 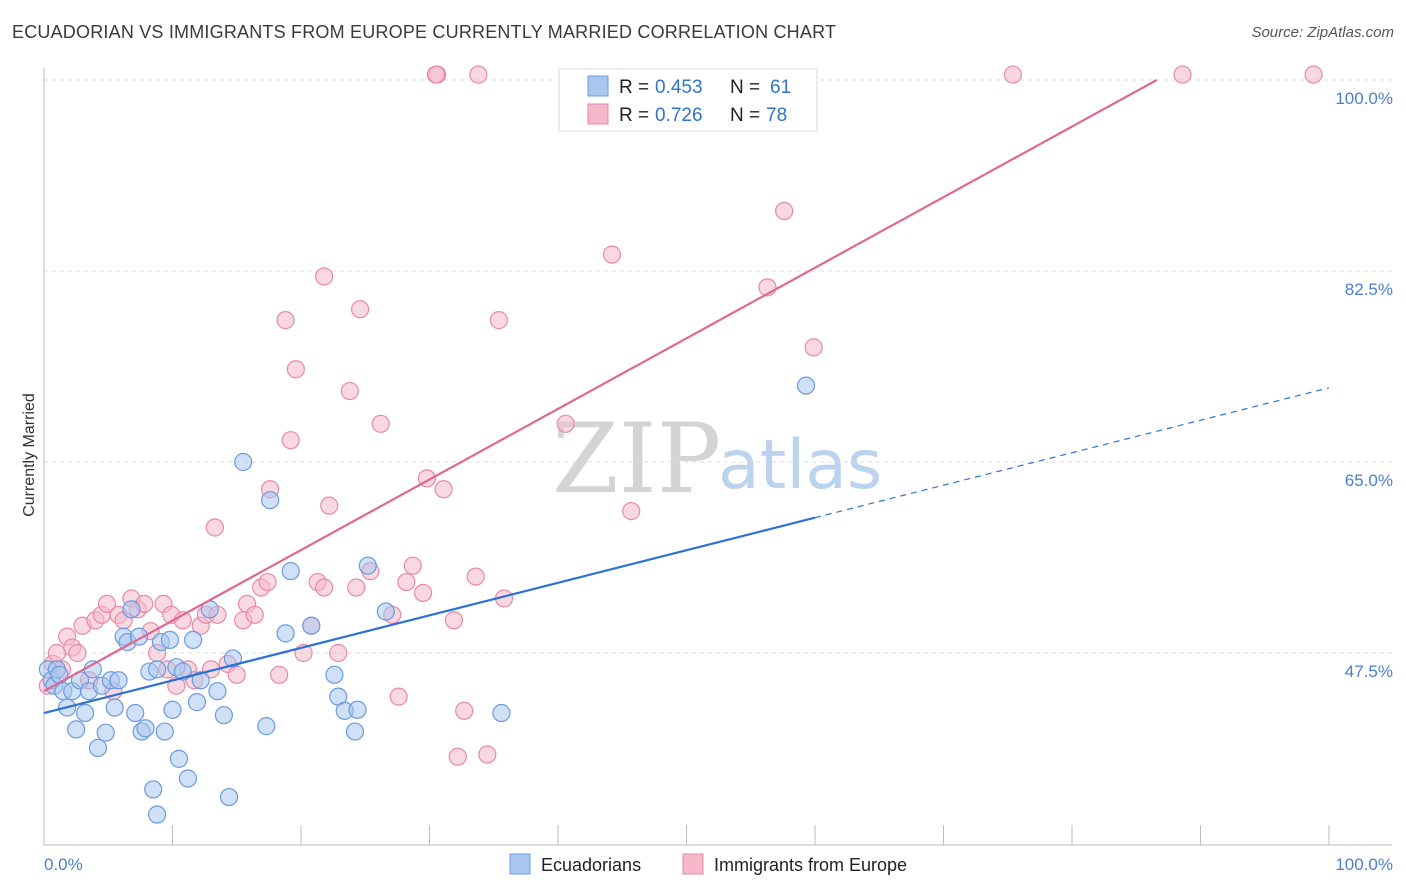 What do you see at coordinates (688, 100) in the screenshot?
I see `legend: R = 0.453 N = 61 R = 0.726 N = 78` at bounding box center [688, 100].